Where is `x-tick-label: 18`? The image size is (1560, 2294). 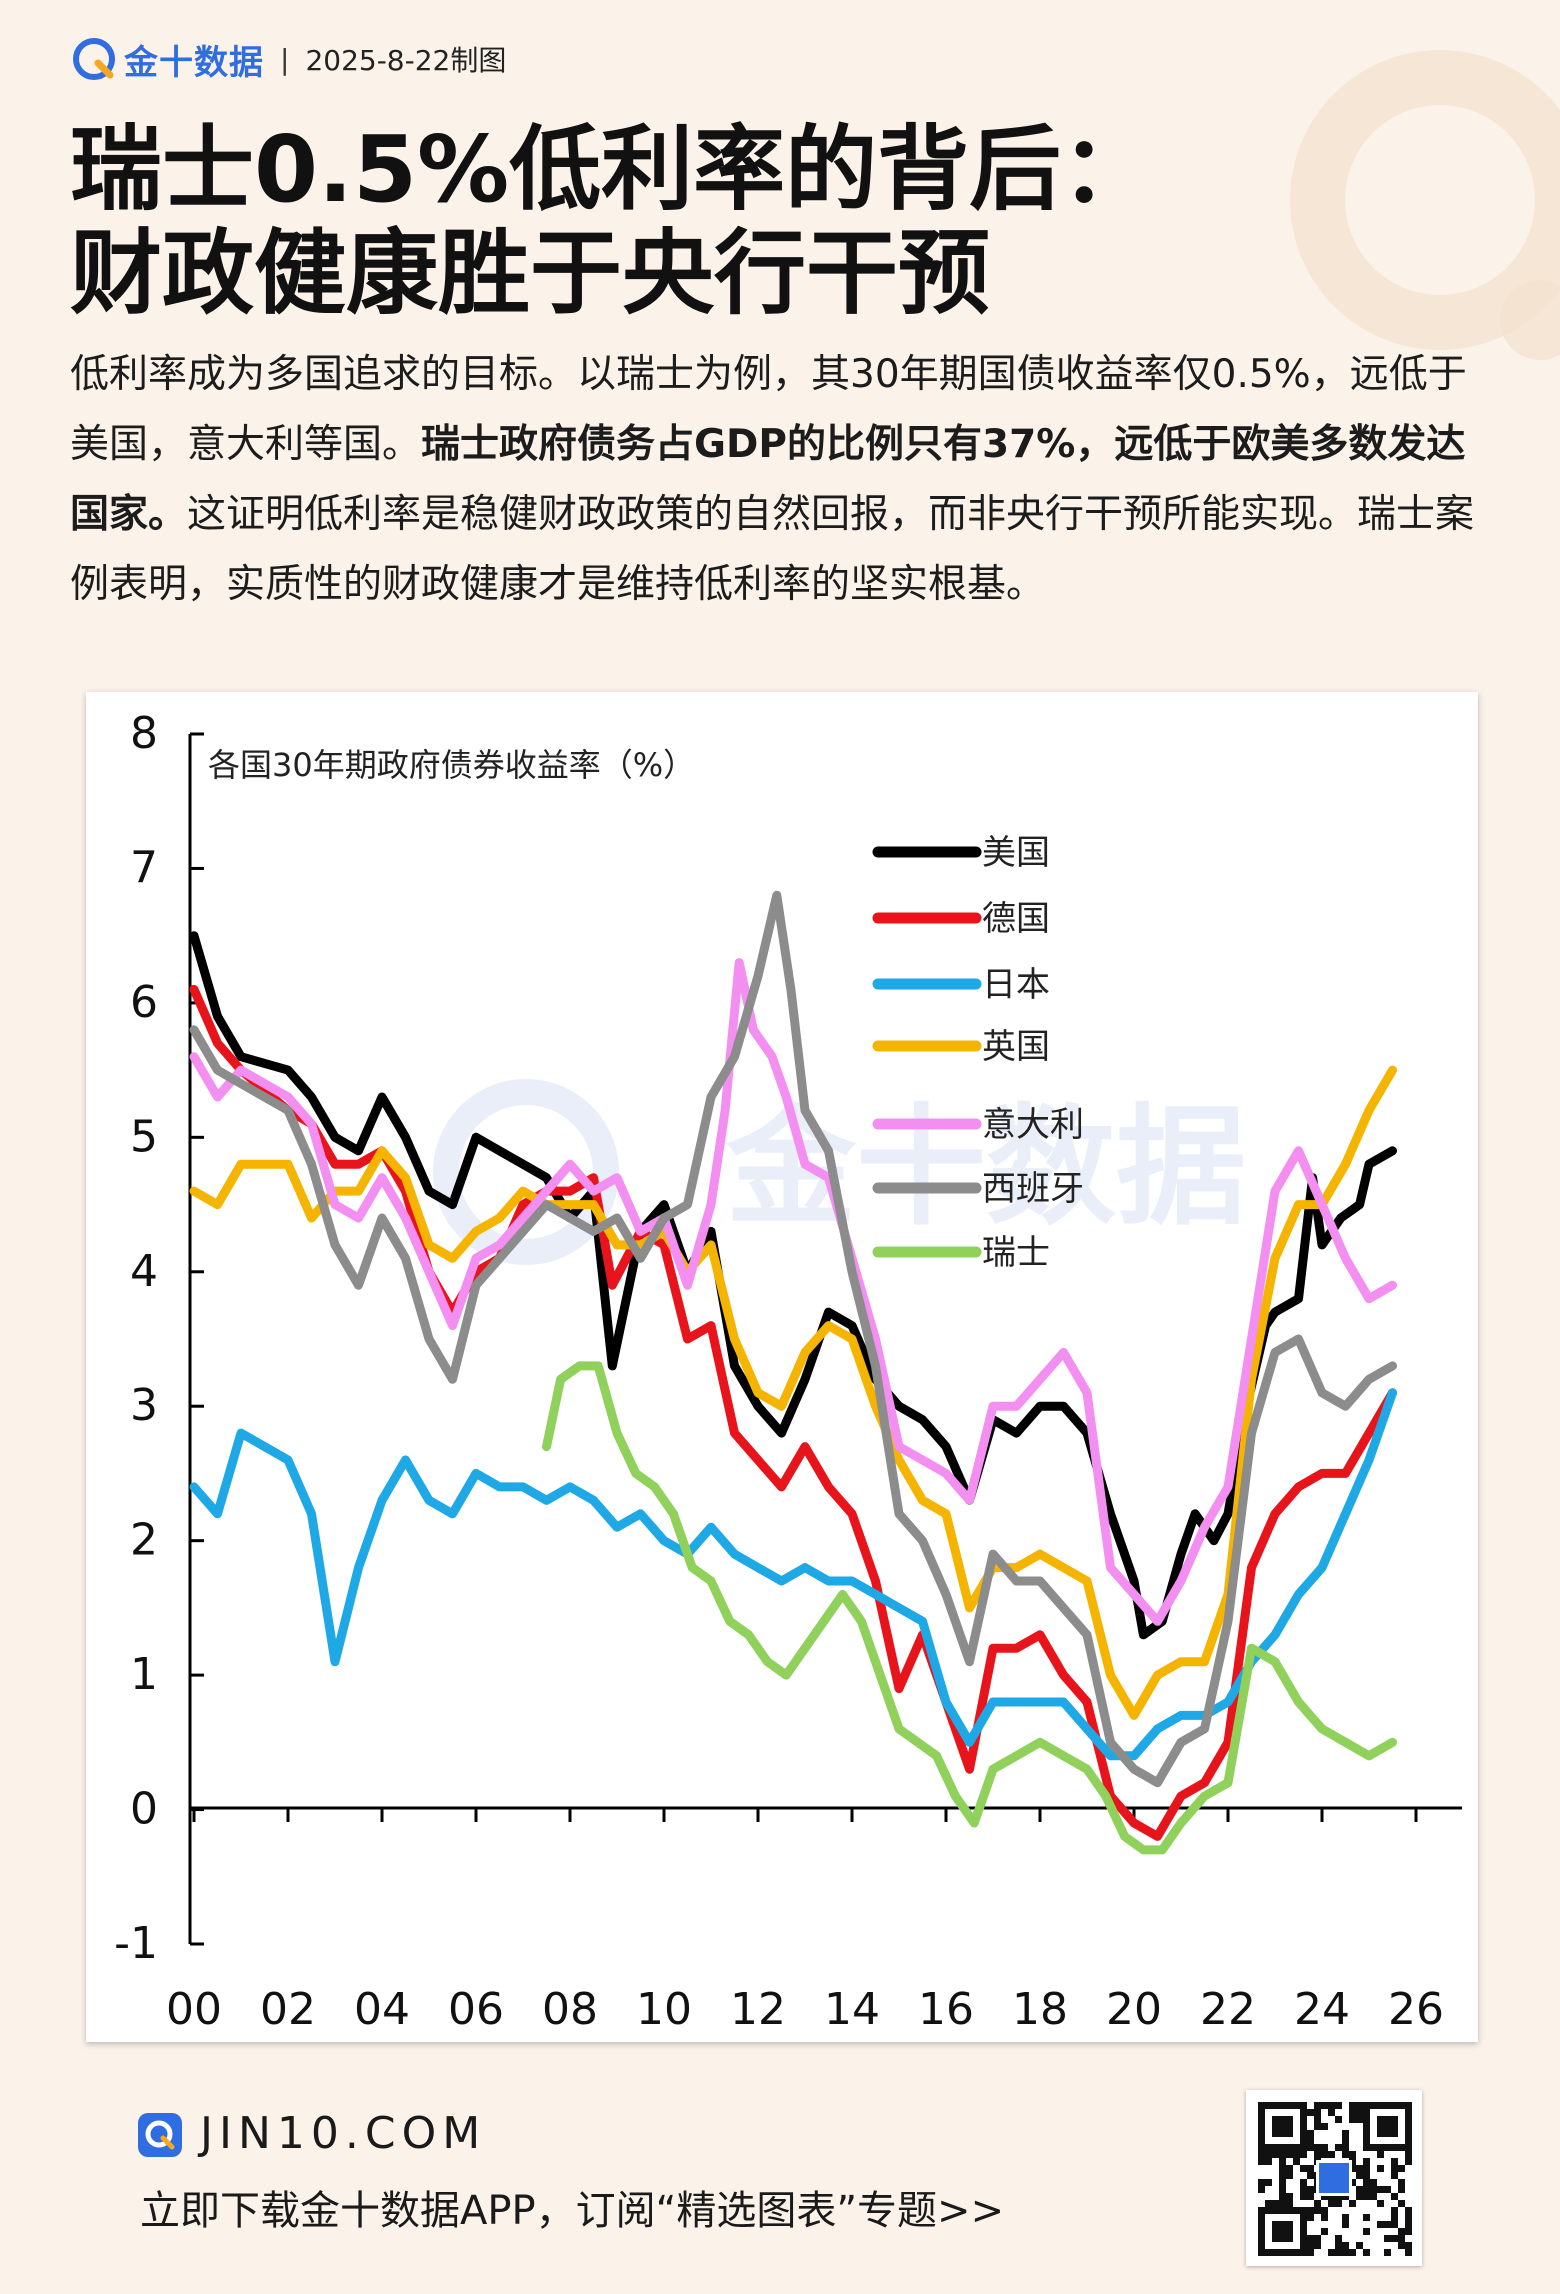 x-tick-label: 18 is located at coordinates (1040, 2009).